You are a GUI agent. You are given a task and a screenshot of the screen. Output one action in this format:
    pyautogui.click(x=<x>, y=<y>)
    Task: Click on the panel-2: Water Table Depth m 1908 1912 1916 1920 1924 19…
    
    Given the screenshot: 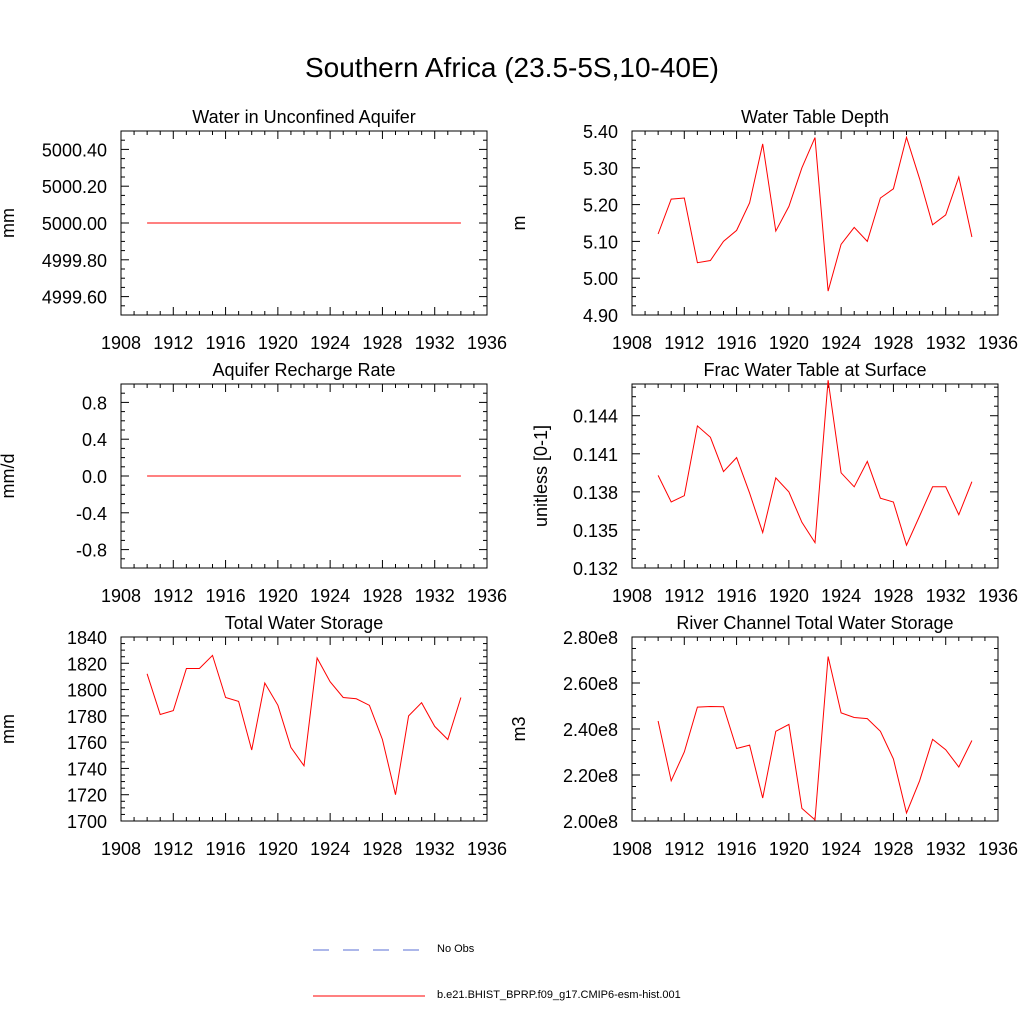 What is the action you would take?
    pyautogui.click(x=763, y=230)
    